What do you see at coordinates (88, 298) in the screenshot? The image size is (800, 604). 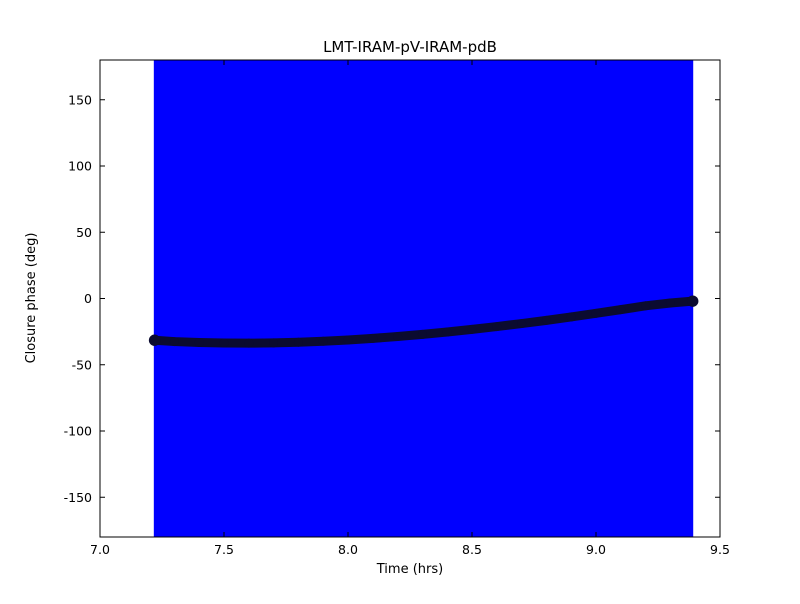 I see `y-tick-label: 0` at bounding box center [88, 298].